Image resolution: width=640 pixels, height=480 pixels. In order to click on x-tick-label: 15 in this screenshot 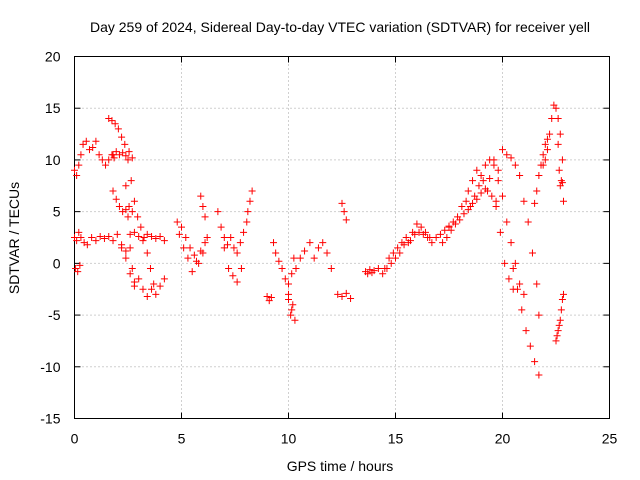, I will do `click(396, 439)`.